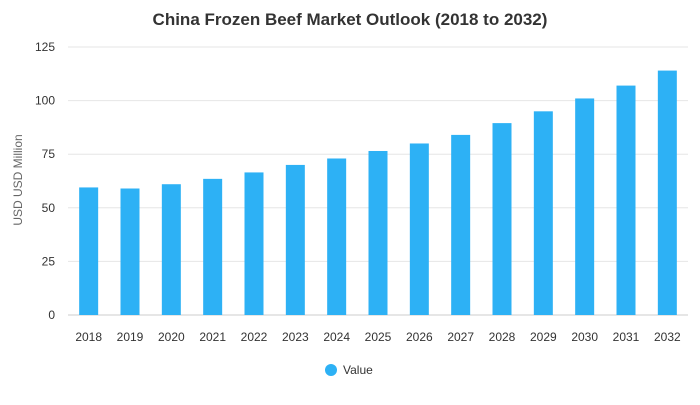  Describe the element at coordinates (460, 337) in the screenshot. I see `x-tick-label: 2027` at that location.